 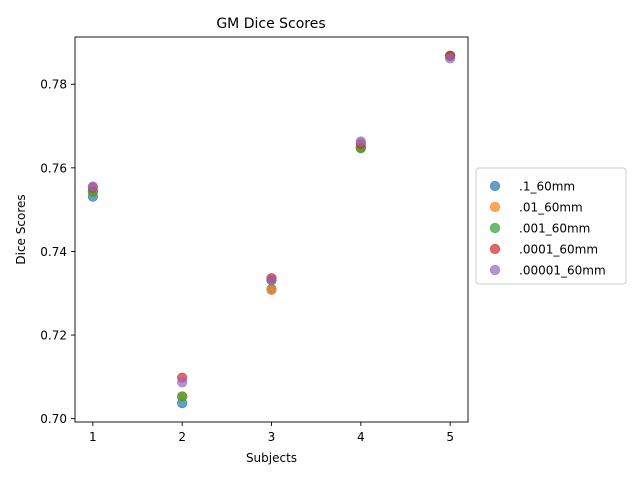 What do you see at coordinates (53, 252) in the screenshot?
I see `y-tick-label: 0.74` at bounding box center [53, 252].